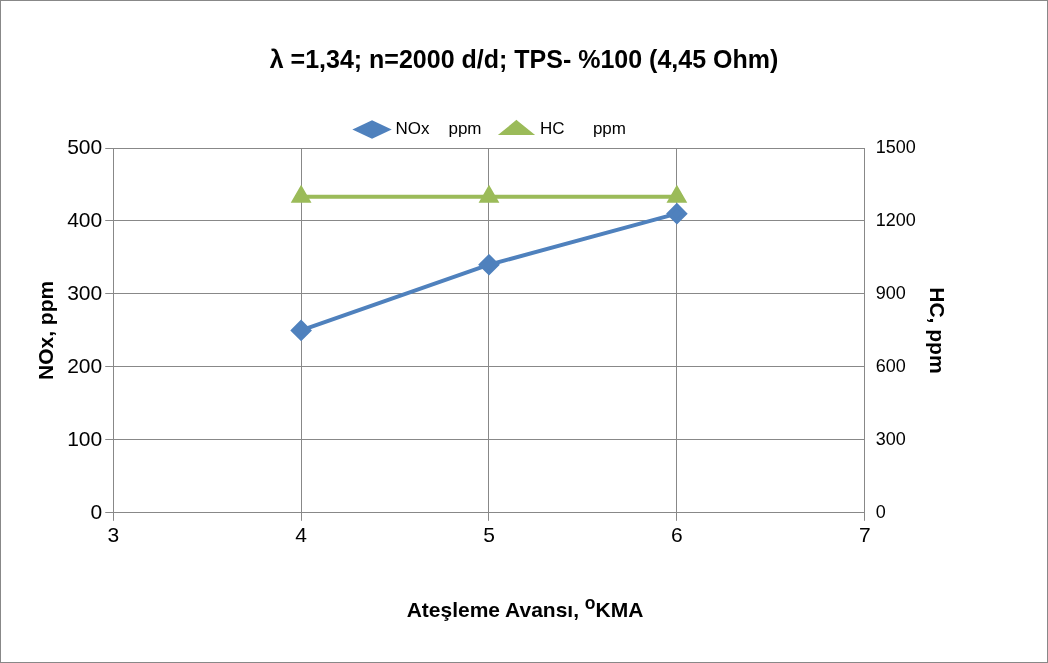 The image size is (1048, 663). I want to click on y2-tick-label: 600, so click(890, 365).